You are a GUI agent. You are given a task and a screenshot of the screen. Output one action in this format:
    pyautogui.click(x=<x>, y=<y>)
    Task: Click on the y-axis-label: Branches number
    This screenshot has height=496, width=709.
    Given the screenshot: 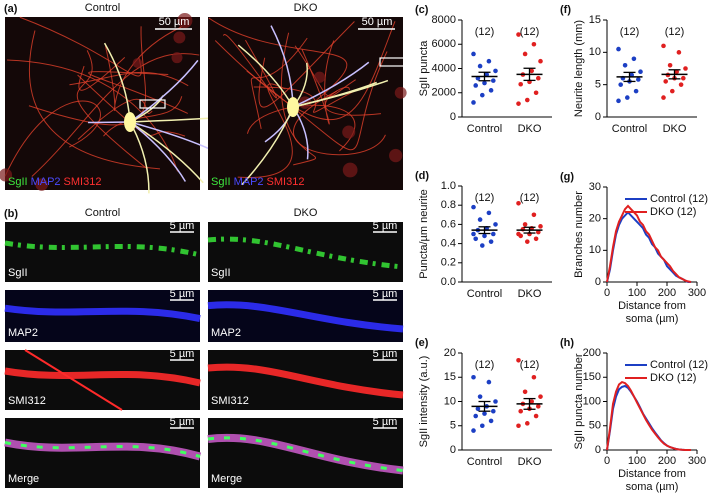 What is the action you would take?
    pyautogui.click(x=579, y=234)
    